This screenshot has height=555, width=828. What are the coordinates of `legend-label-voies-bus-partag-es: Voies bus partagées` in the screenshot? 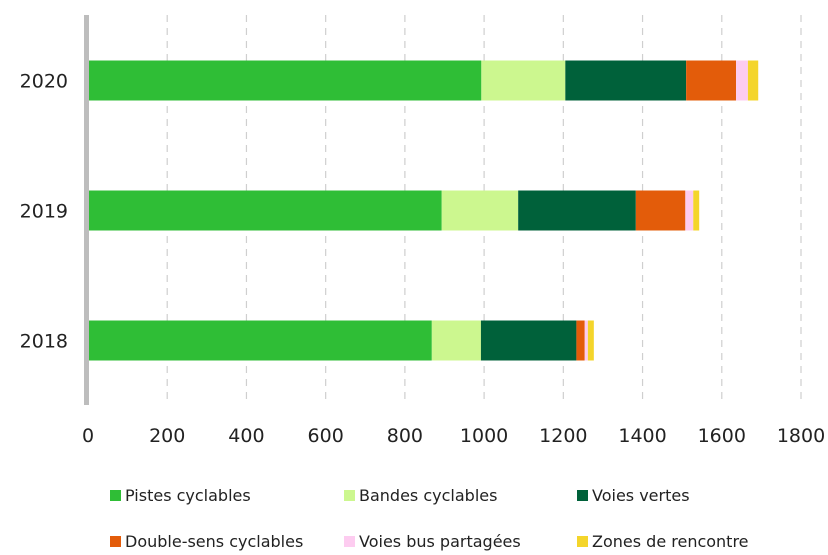 It's located at (440, 541).